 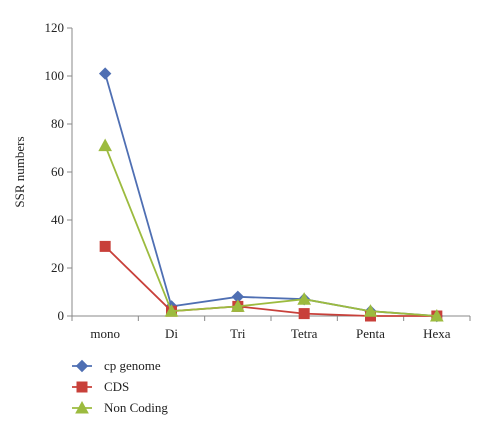 What do you see at coordinates (304, 333) in the screenshot?
I see `x-tick-label: Tetra` at bounding box center [304, 333].